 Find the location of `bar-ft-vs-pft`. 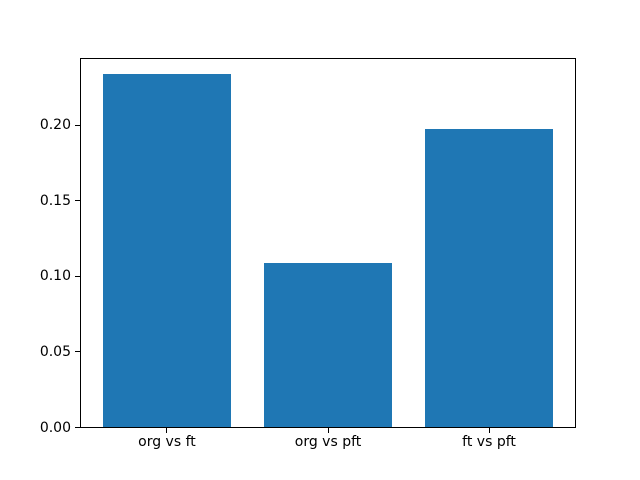

bar-ft-vs-pft is located at coordinates (489, 277).